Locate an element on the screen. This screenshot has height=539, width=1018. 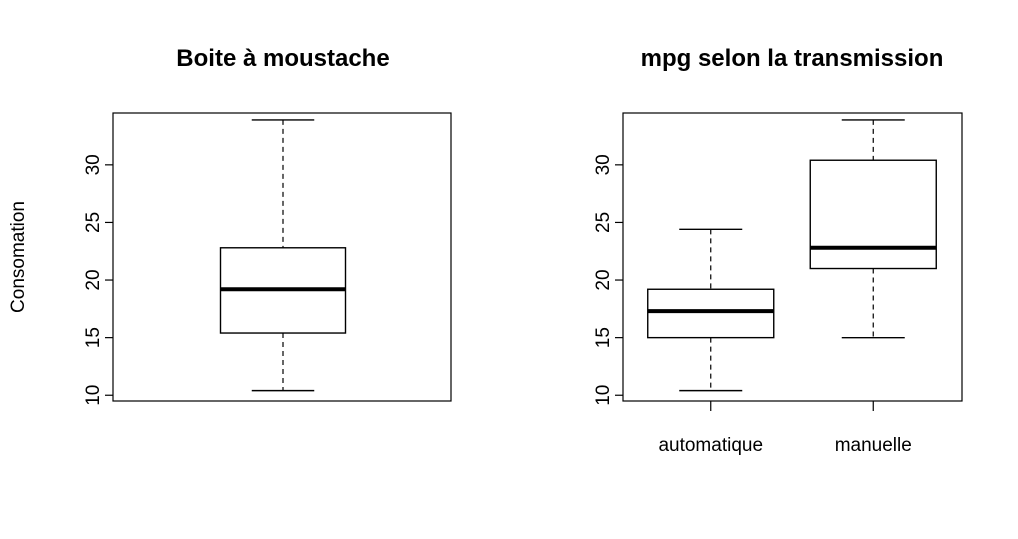
x-axis: automatique manuelle is located at coordinates (785, 428).